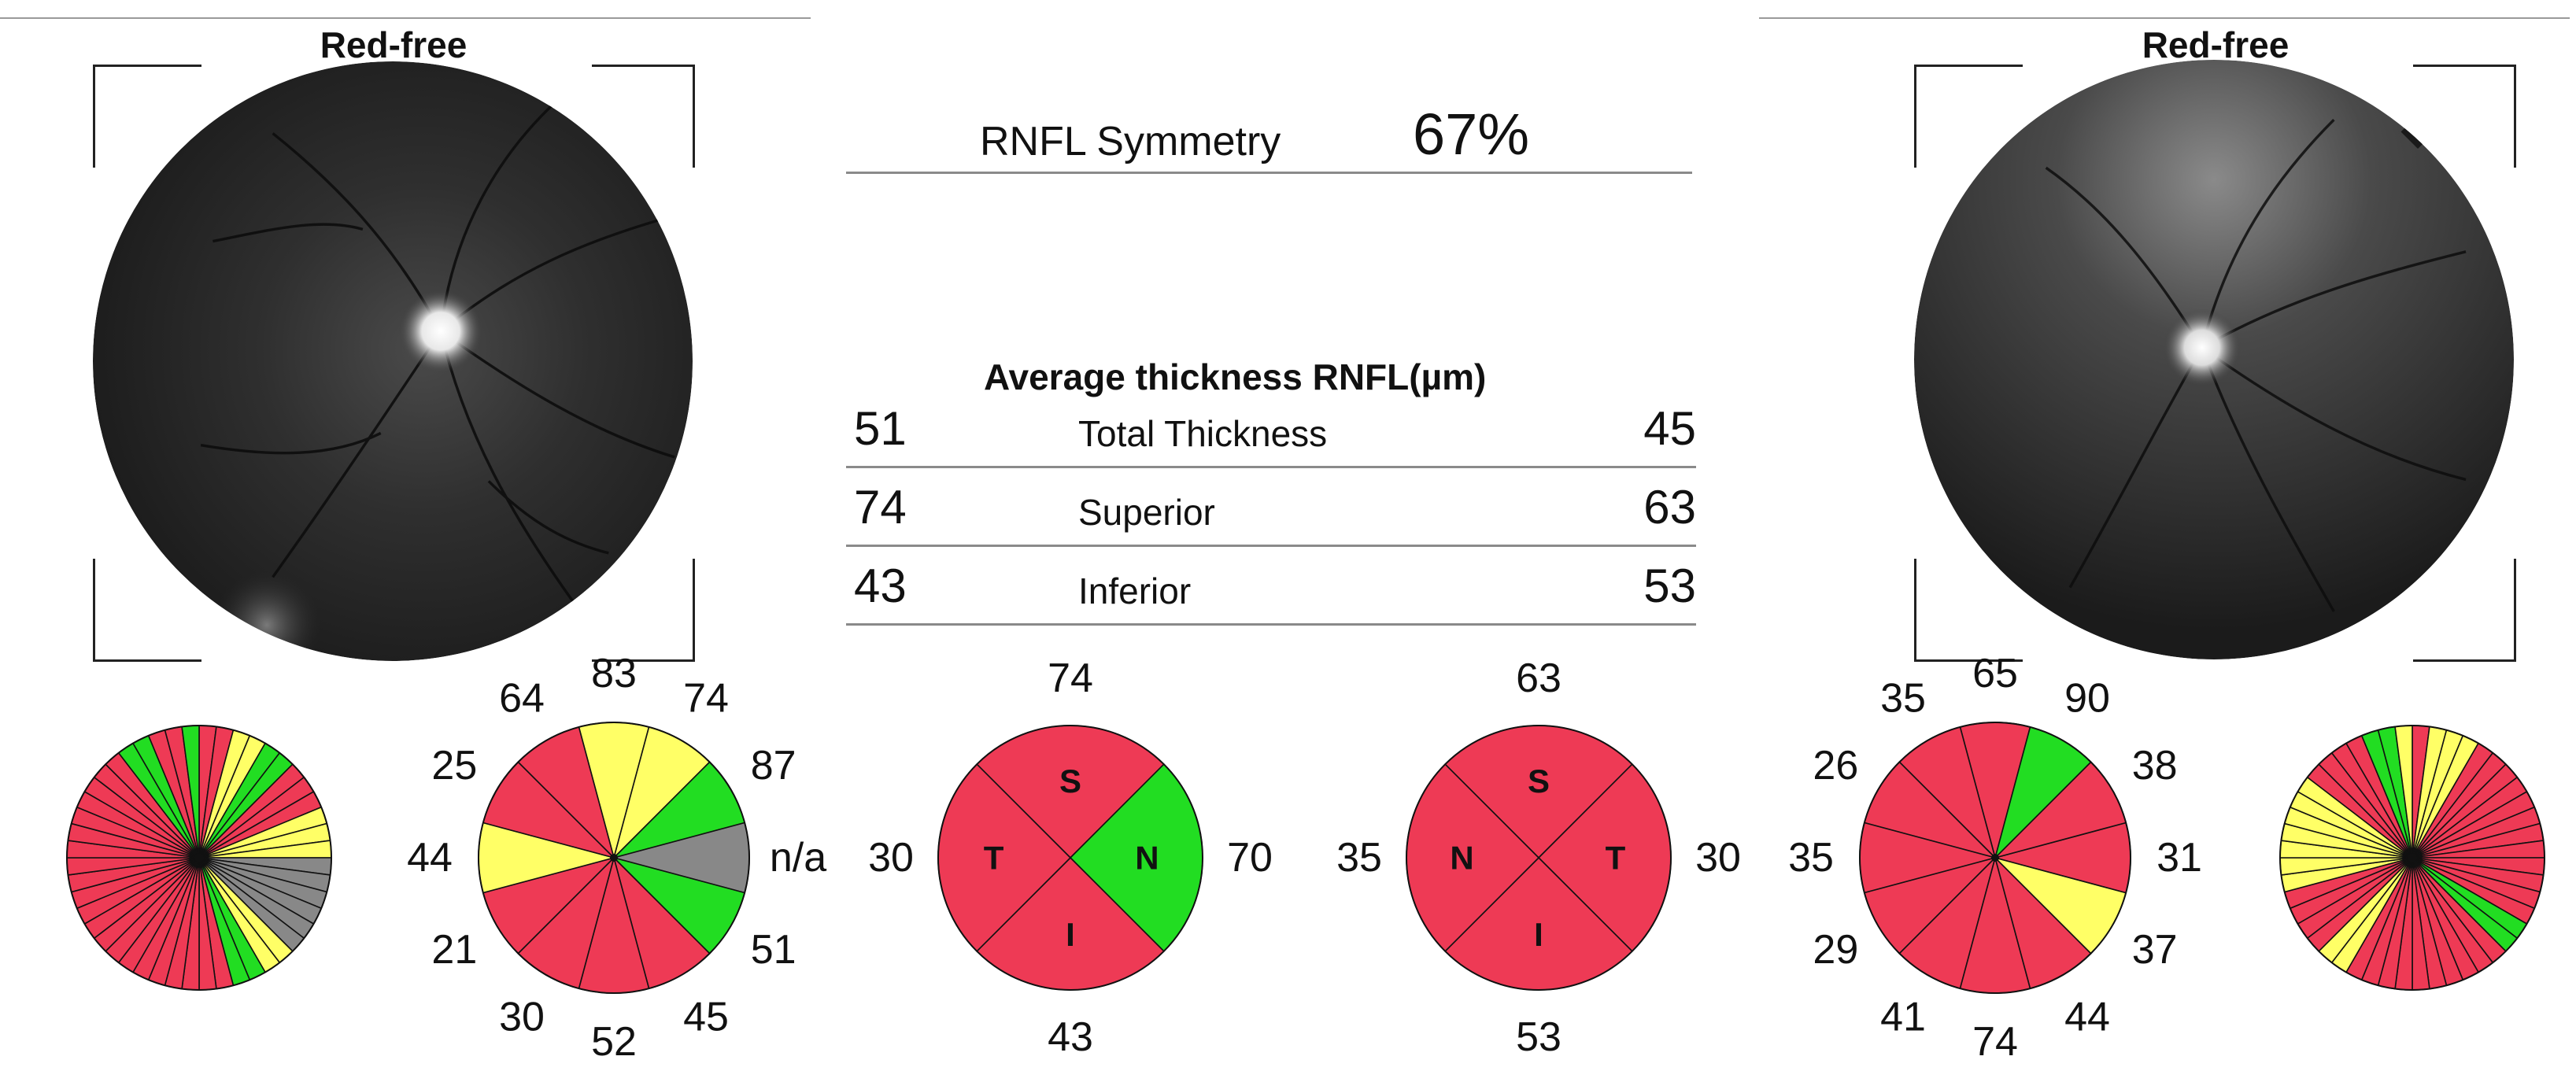  I want to click on right-clock-pie-center, so click(1995, 858).